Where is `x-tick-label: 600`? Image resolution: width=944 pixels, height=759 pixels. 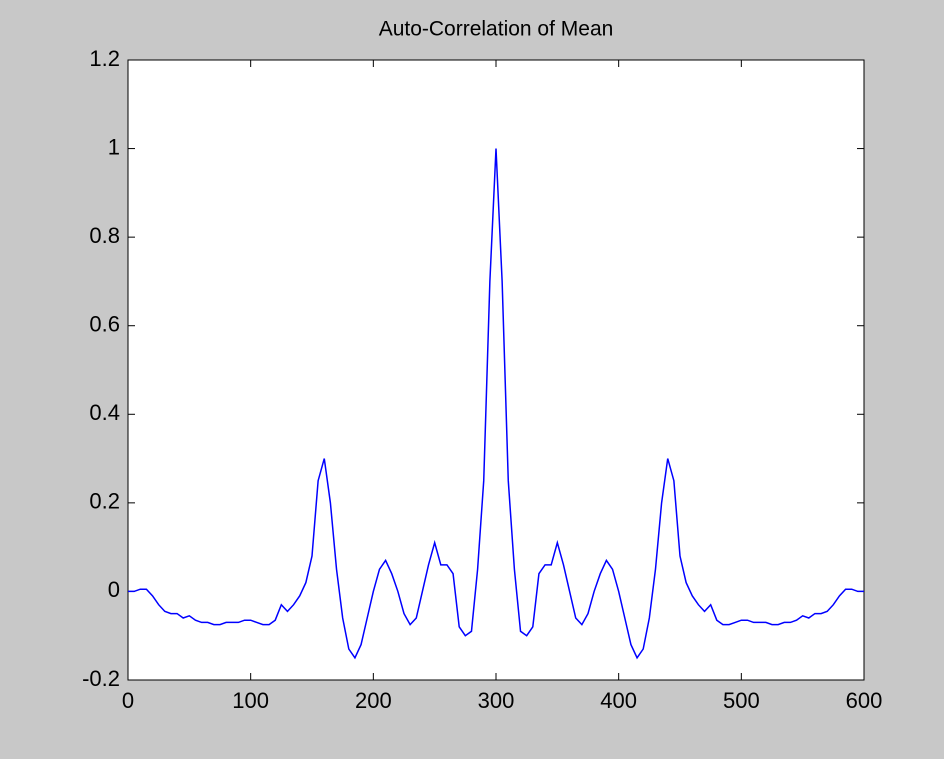
x-tick-label: 600 is located at coordinates (864, 700).